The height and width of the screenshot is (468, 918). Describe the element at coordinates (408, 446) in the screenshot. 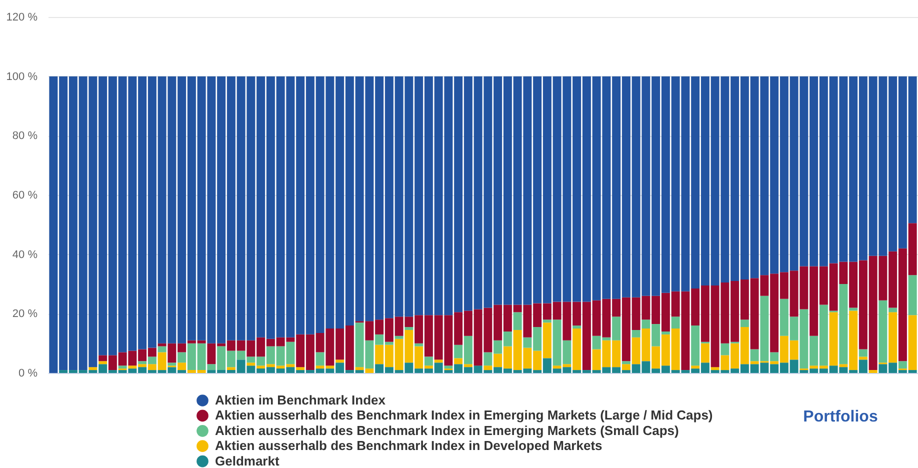

I see `legend-label: Aktien ausserhalb des Benchmark Index in Developed Markets` at that location.